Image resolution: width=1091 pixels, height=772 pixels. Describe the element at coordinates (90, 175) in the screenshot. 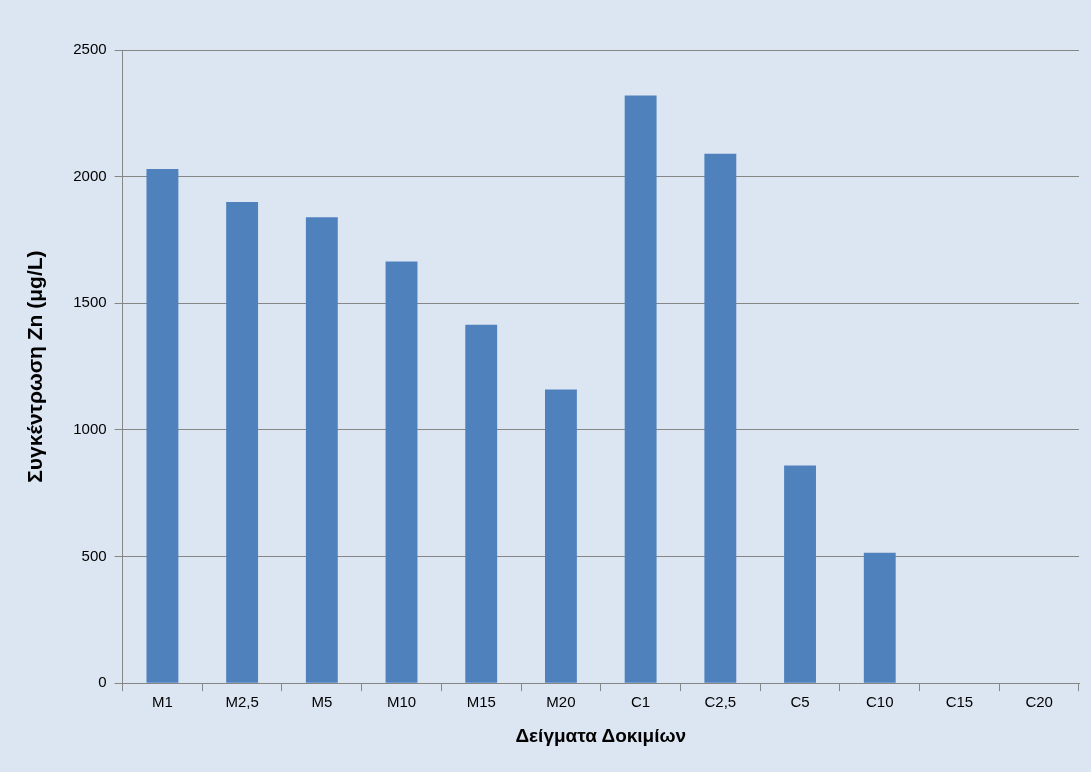

I see `y-tick-label: 2000` at that location.